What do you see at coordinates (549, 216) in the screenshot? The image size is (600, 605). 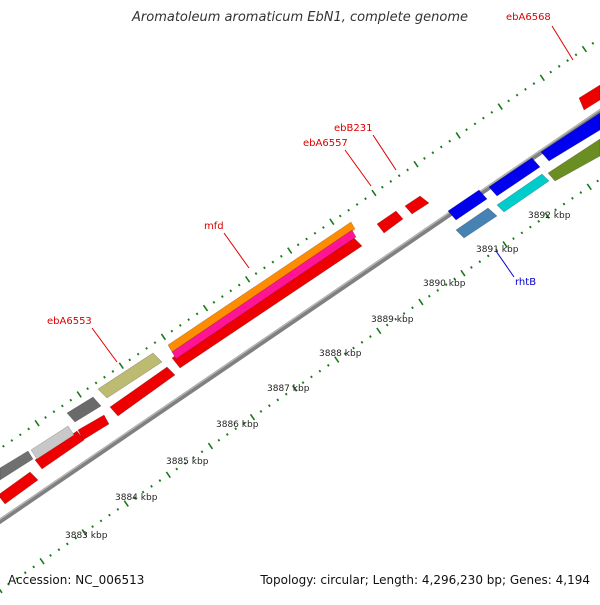 I see `tick-label-3892: 3892 kbp` at bounding box center [549, 216].